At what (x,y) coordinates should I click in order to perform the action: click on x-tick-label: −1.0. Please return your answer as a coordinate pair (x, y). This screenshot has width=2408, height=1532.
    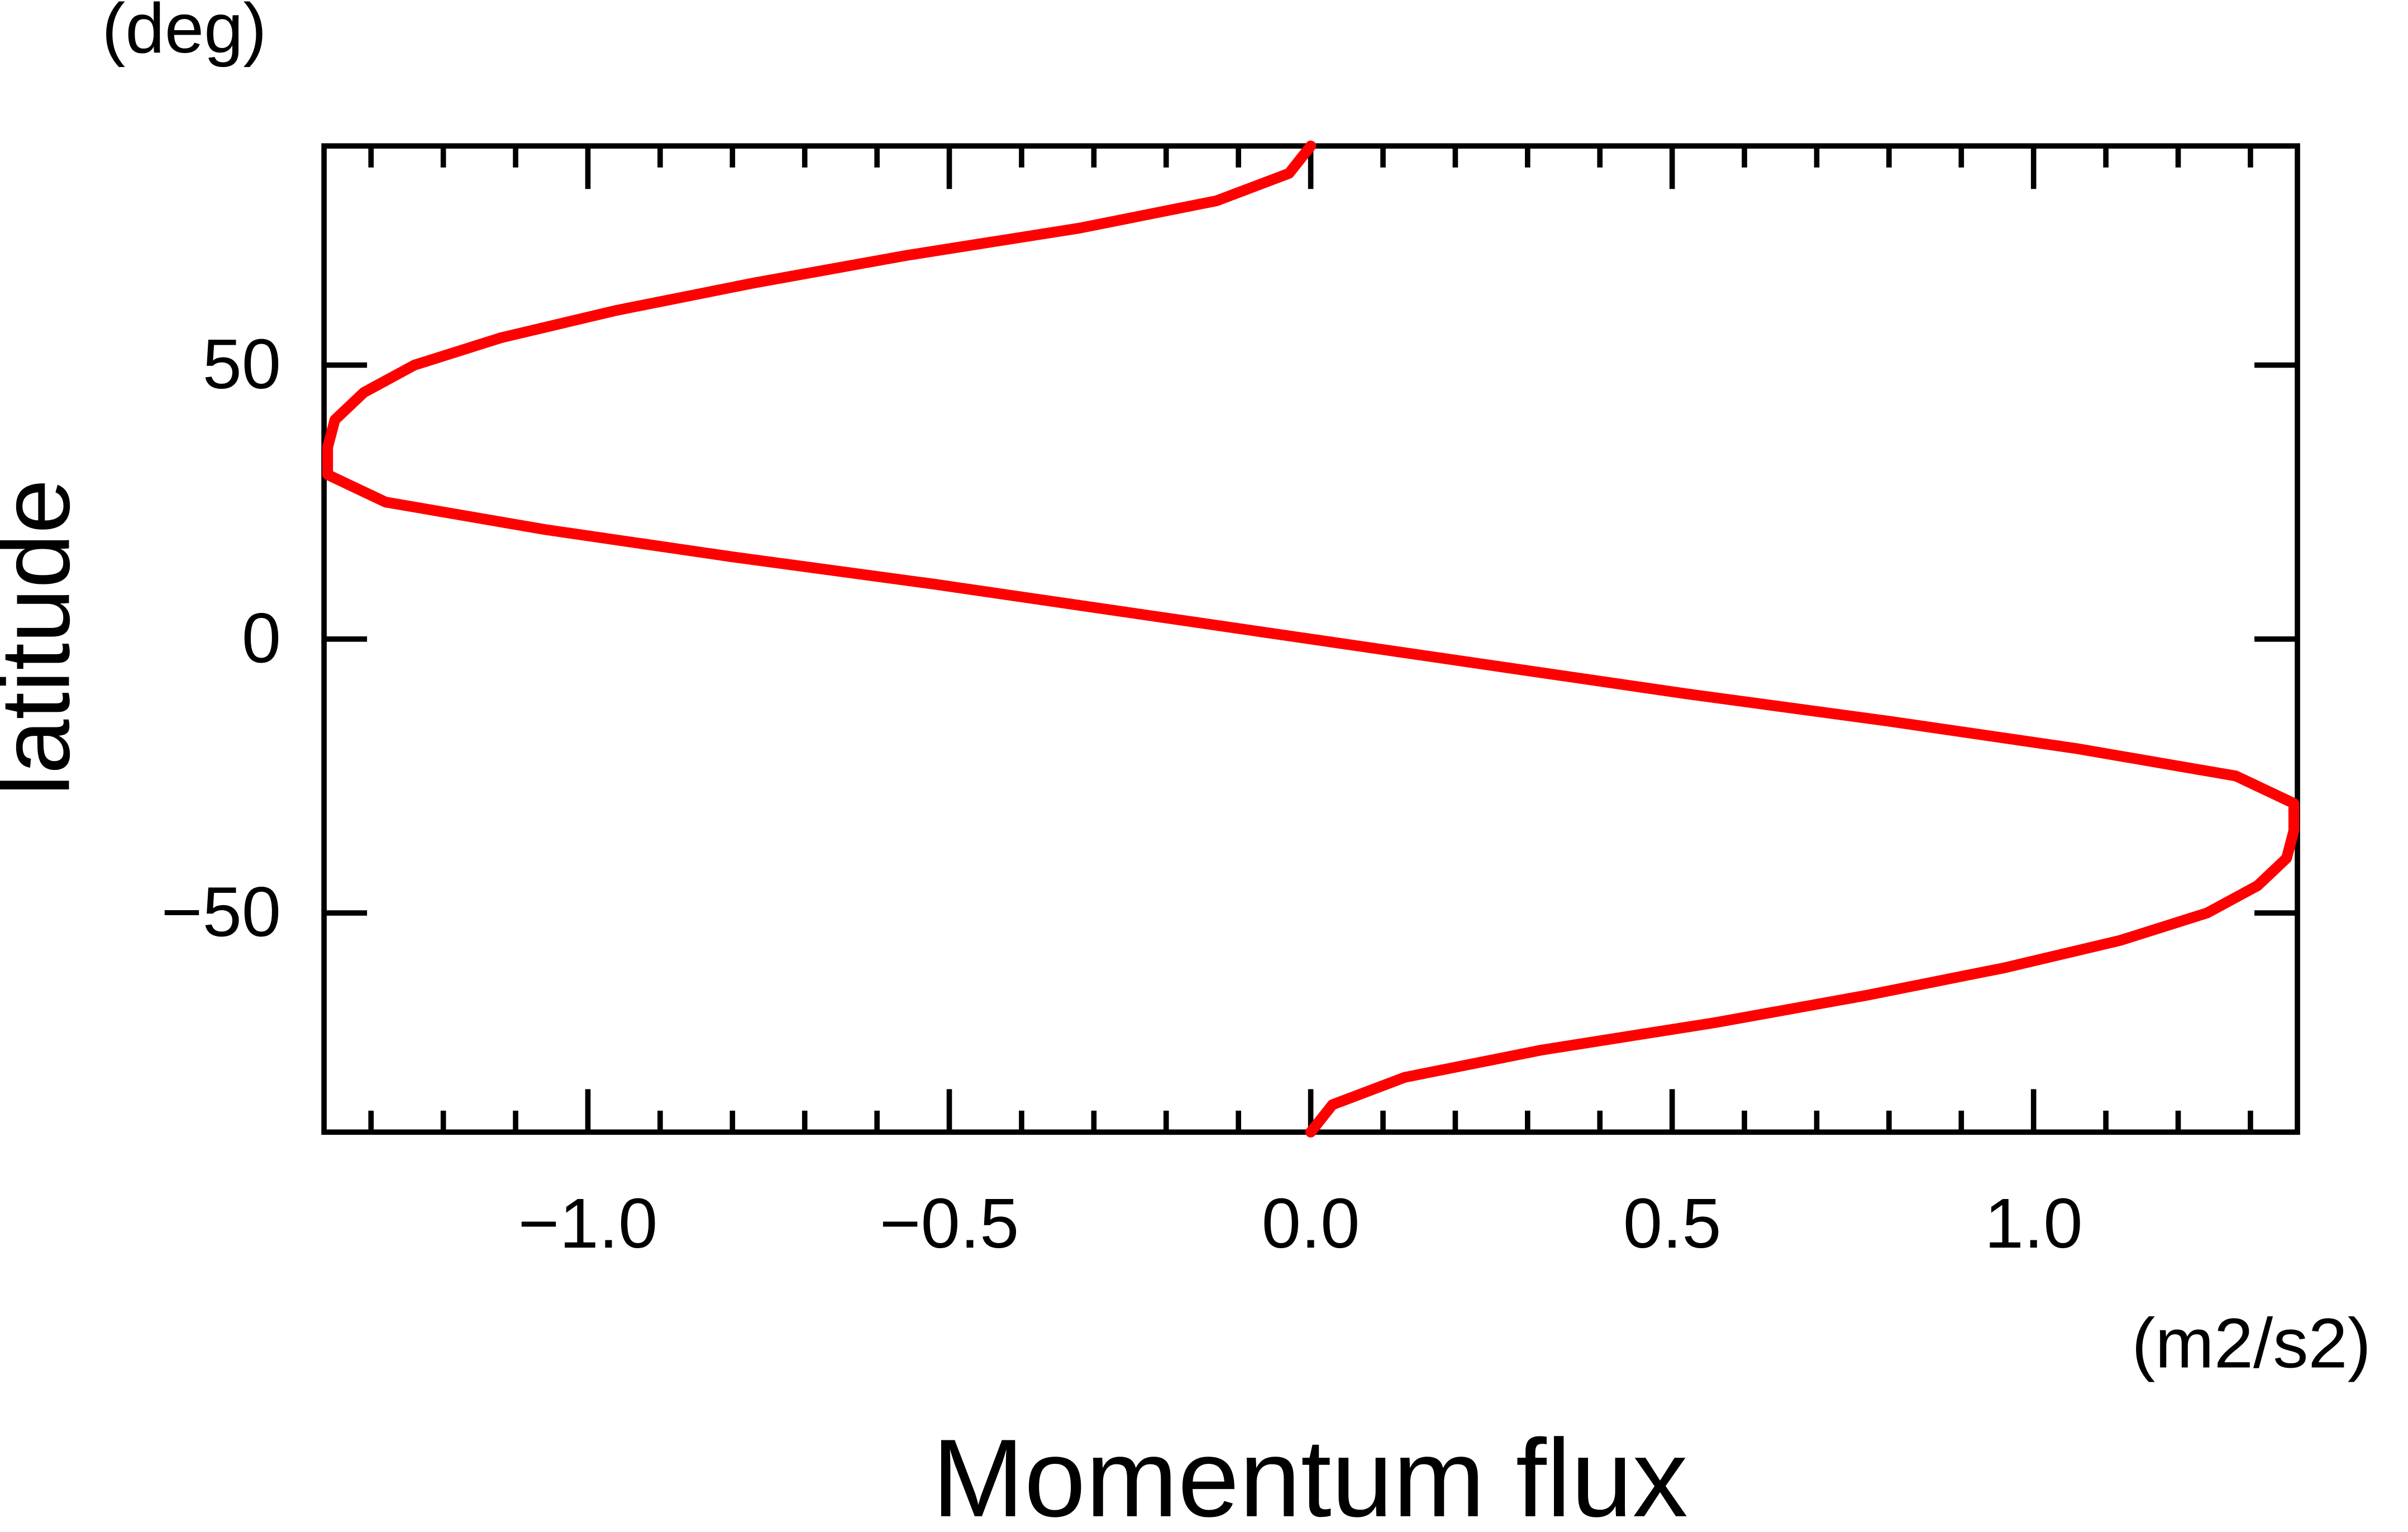
    Looking at the image, I should click on (588, 1223).